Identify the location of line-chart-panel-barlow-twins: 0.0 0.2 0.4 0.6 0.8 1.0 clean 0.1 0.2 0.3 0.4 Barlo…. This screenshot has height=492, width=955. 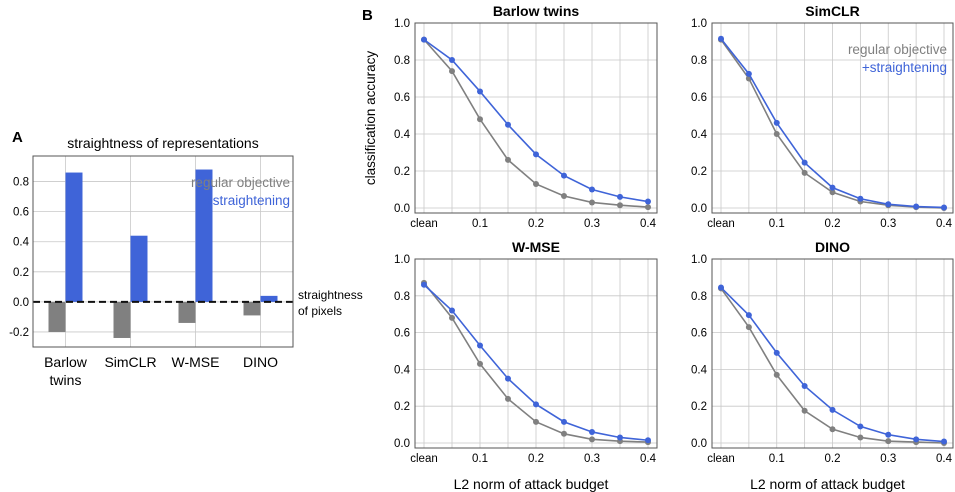
(510, 116).